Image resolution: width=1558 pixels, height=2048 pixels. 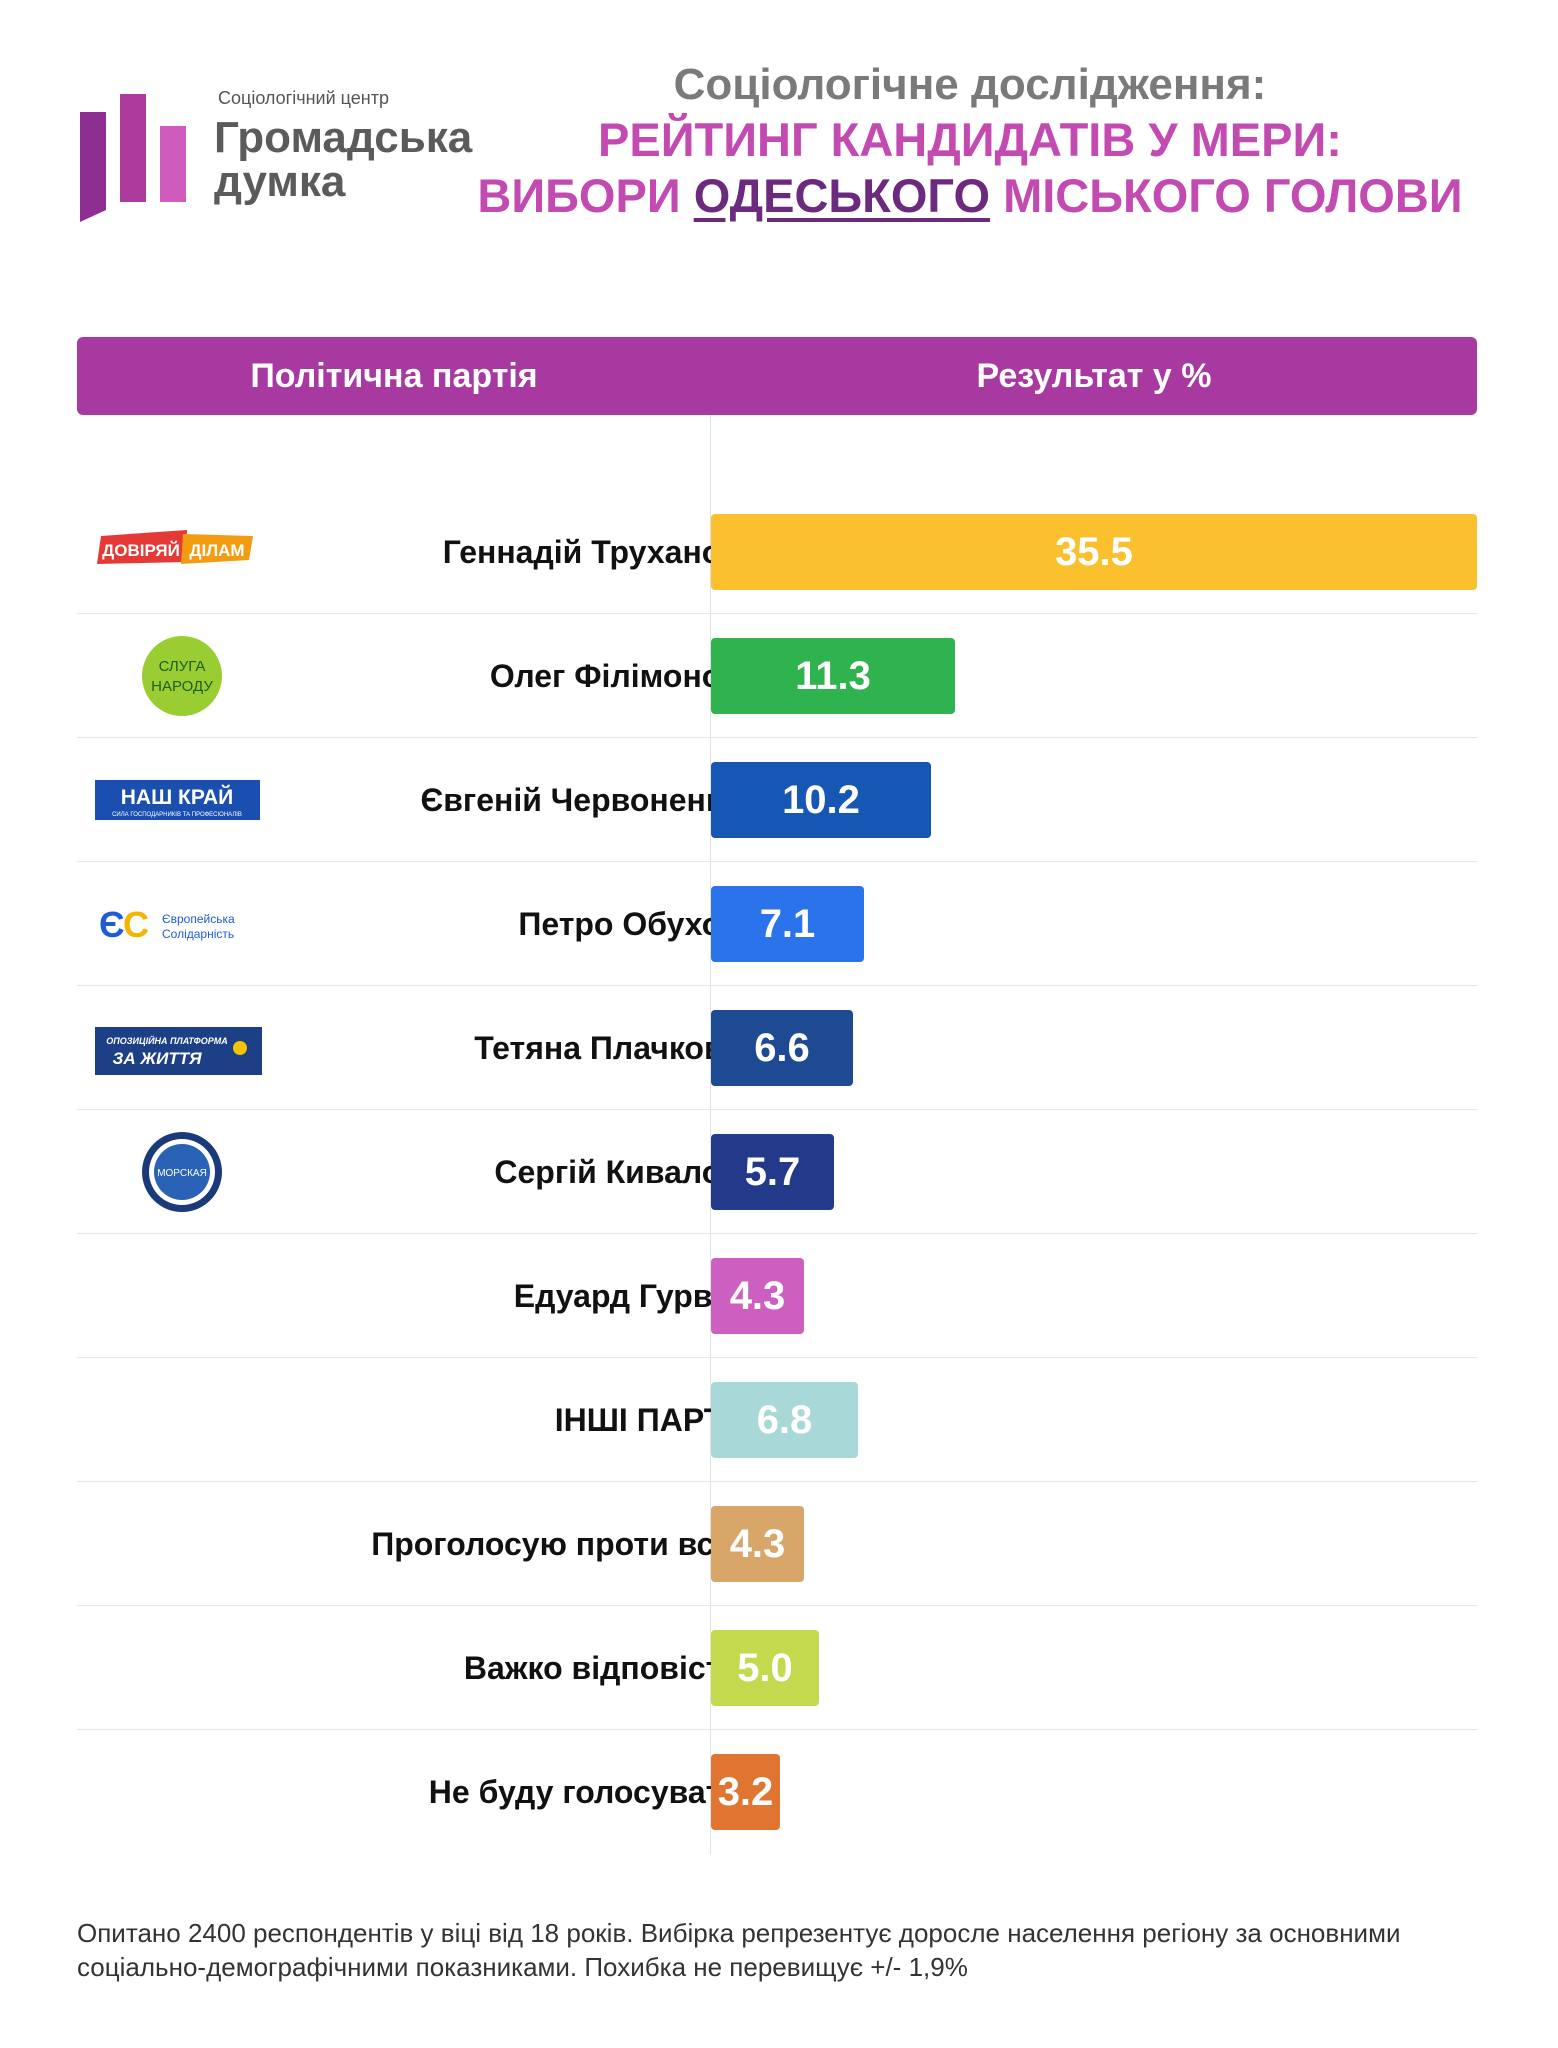 I want to click on chart-row: Проголосую проти всіх 4.3, so click(x=777, y=1544).